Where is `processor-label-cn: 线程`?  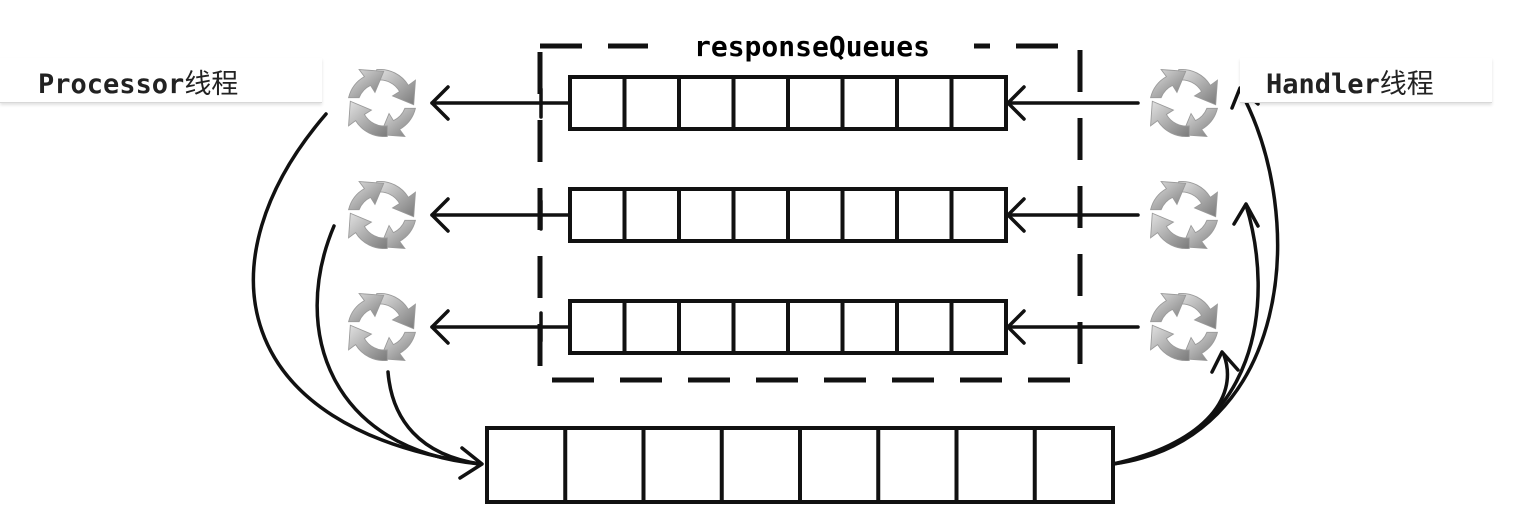 processor-label-cn: 线程 is located at coordinates (211, 84).